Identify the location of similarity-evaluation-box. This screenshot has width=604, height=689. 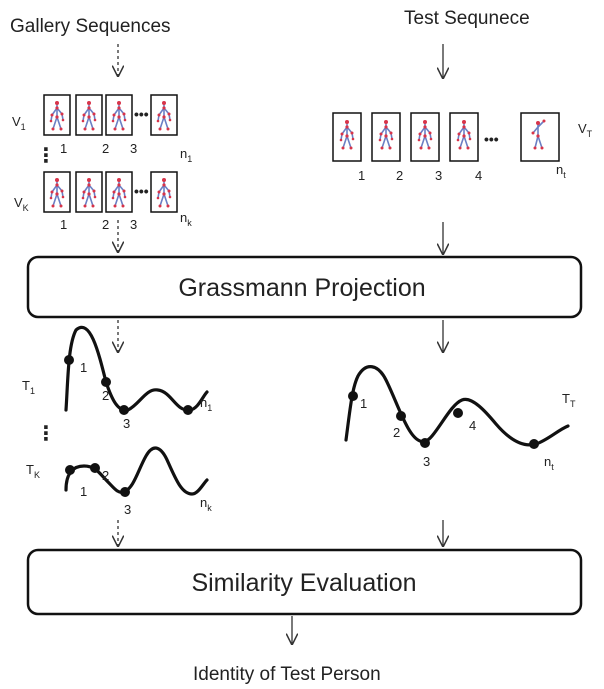
(304, 582).